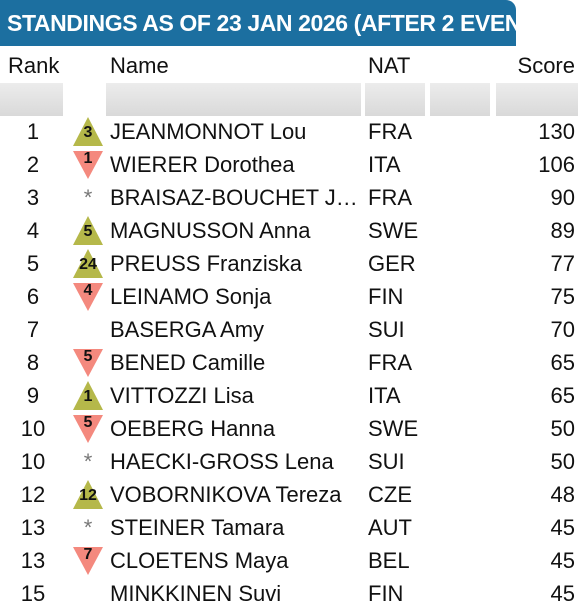  Describe the element at coordinates (460, 99) in the screenshot. I see `header-band-spacer` at that location.